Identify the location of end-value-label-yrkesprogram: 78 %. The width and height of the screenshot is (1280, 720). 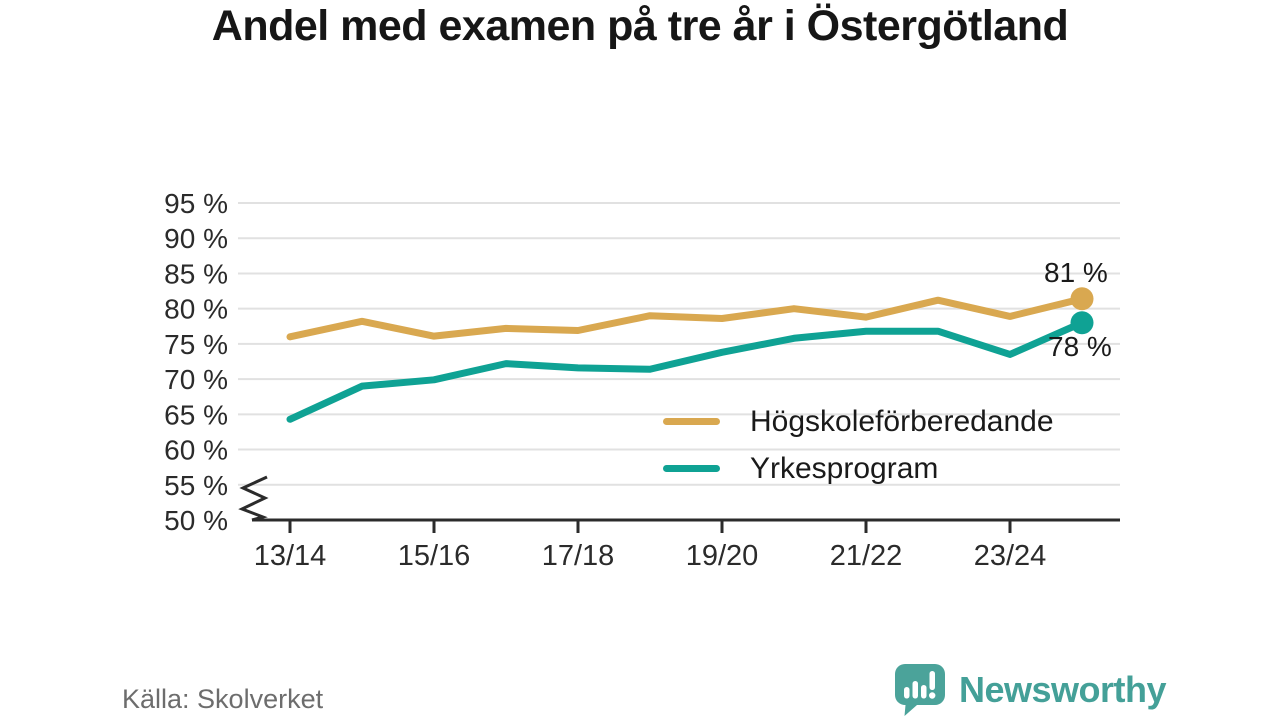
(1080, 346).